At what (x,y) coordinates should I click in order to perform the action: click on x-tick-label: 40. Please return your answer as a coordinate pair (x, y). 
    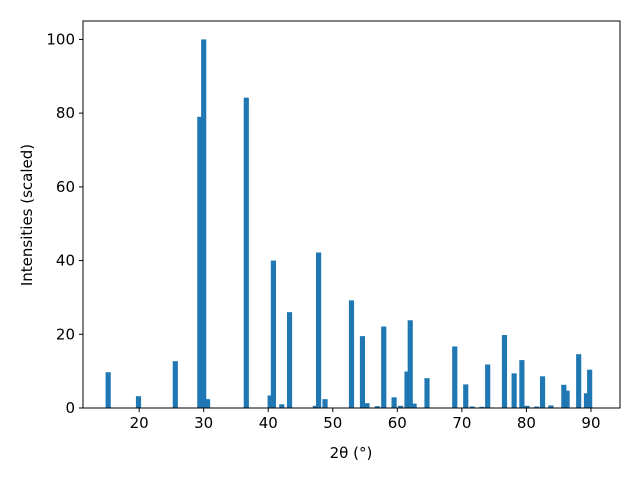
    Looking at the image, I should click on (268, 423).